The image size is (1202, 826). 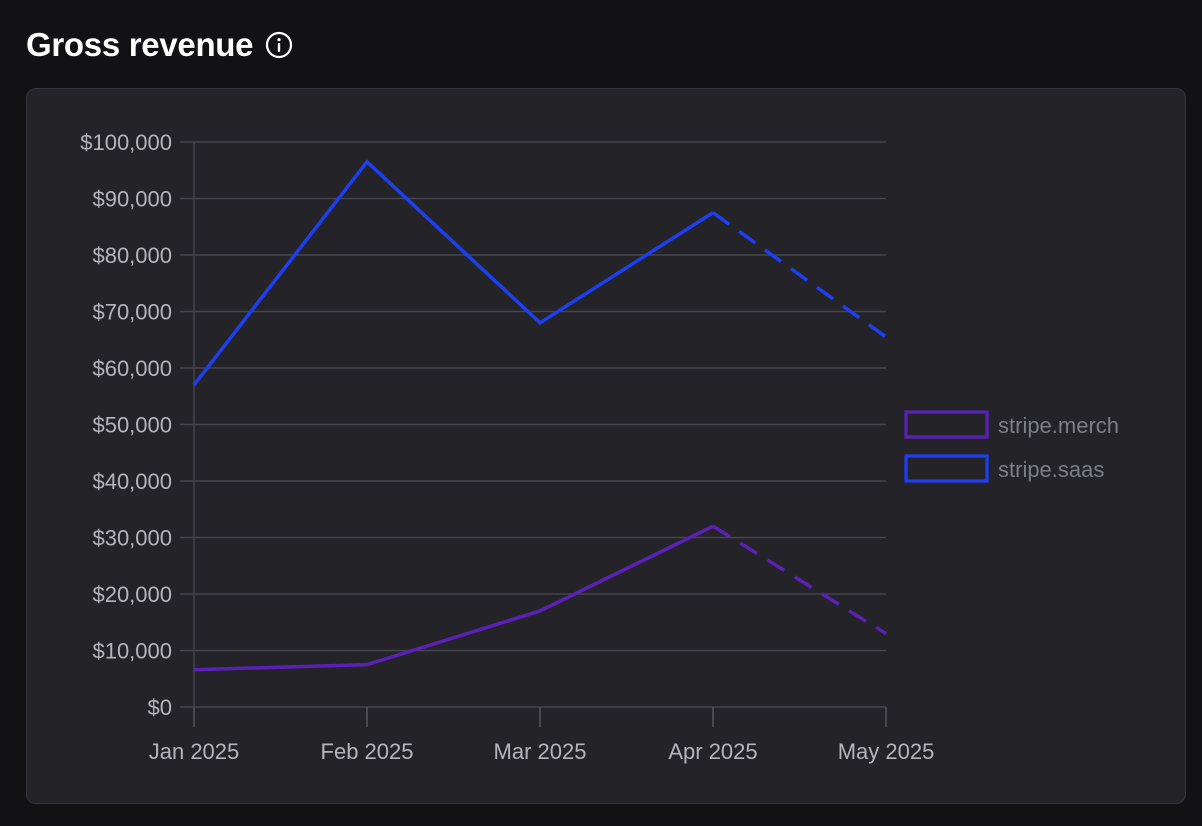 What do you see at coordinates (132, 481) in the screenshot?
I see `y-tick-label: $40,000` at bounding box center [132, 481].